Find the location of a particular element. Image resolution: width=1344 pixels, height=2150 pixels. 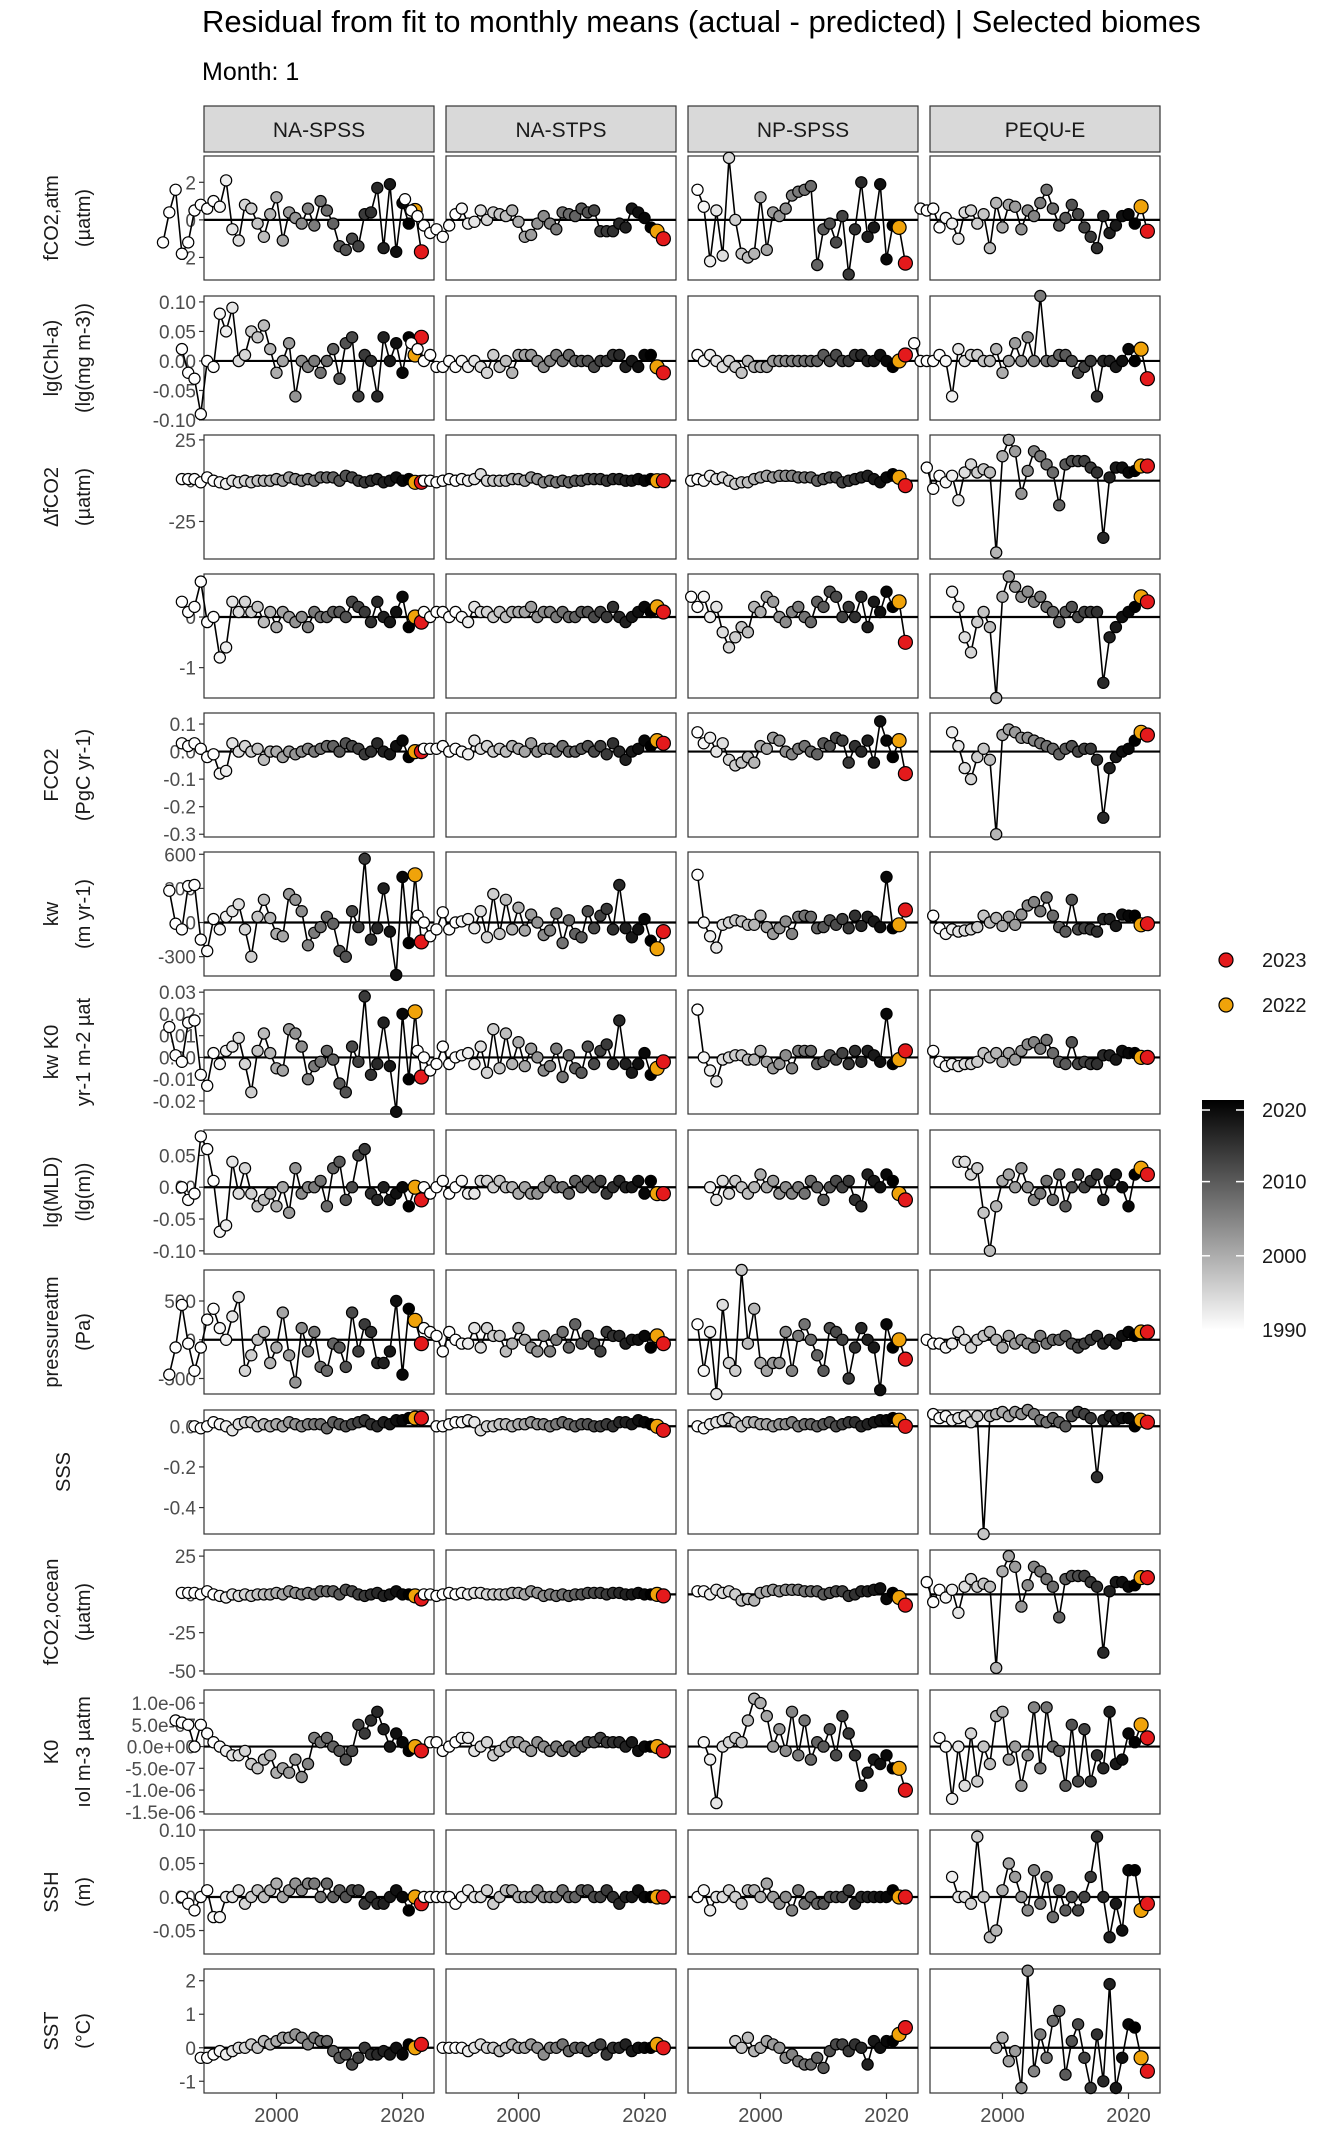

y-tick-label: 1.0e-06 is located at coordinates (164, 1704).